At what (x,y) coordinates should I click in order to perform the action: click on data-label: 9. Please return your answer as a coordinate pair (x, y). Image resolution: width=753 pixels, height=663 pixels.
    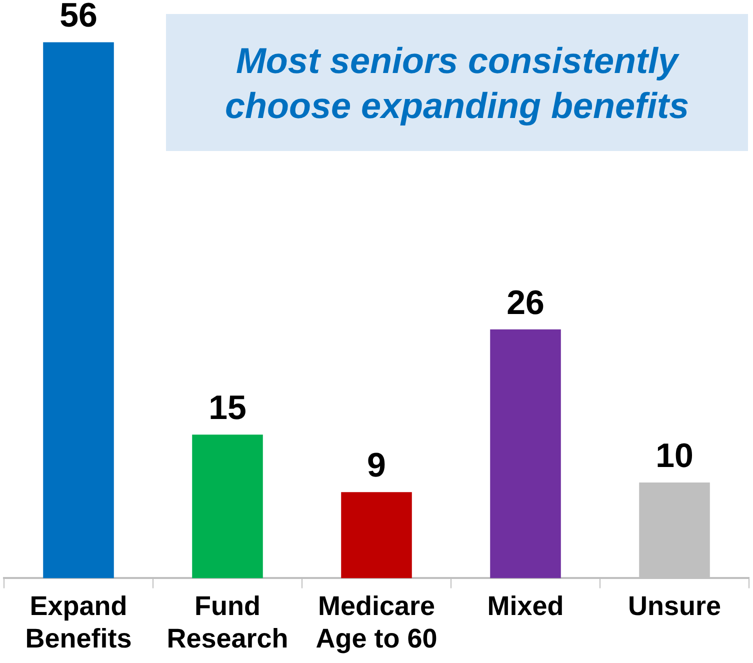
    Looking at the image, I should click on (376, 465).